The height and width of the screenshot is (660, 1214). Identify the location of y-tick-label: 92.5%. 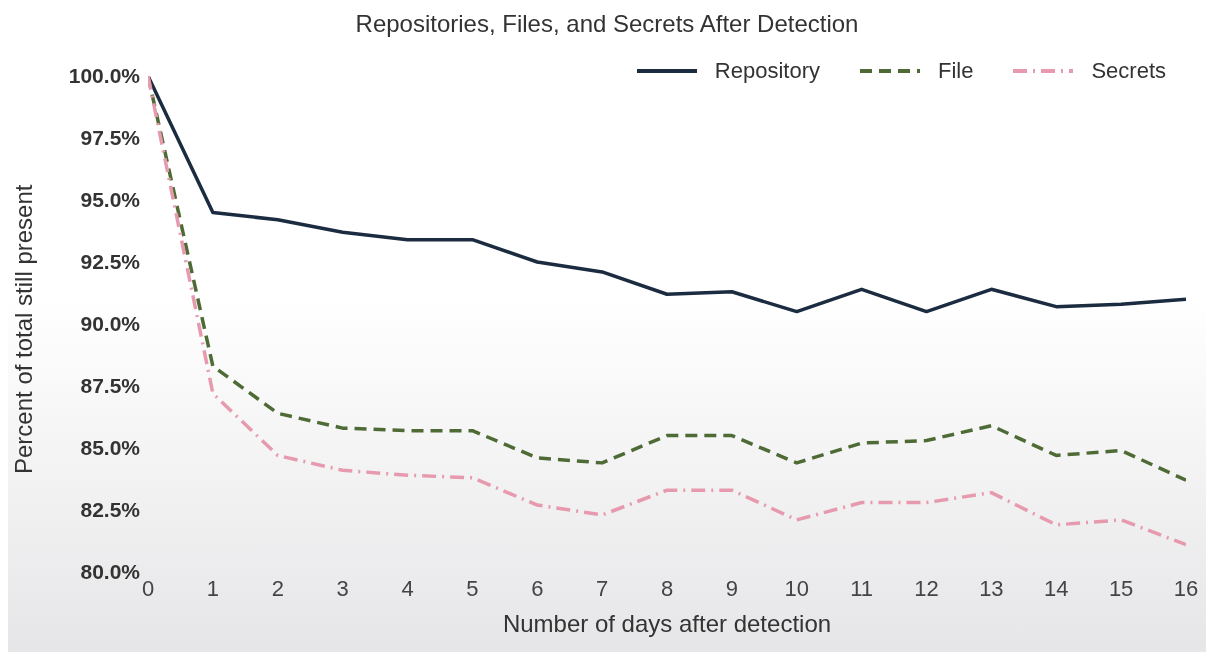
(110, 262).